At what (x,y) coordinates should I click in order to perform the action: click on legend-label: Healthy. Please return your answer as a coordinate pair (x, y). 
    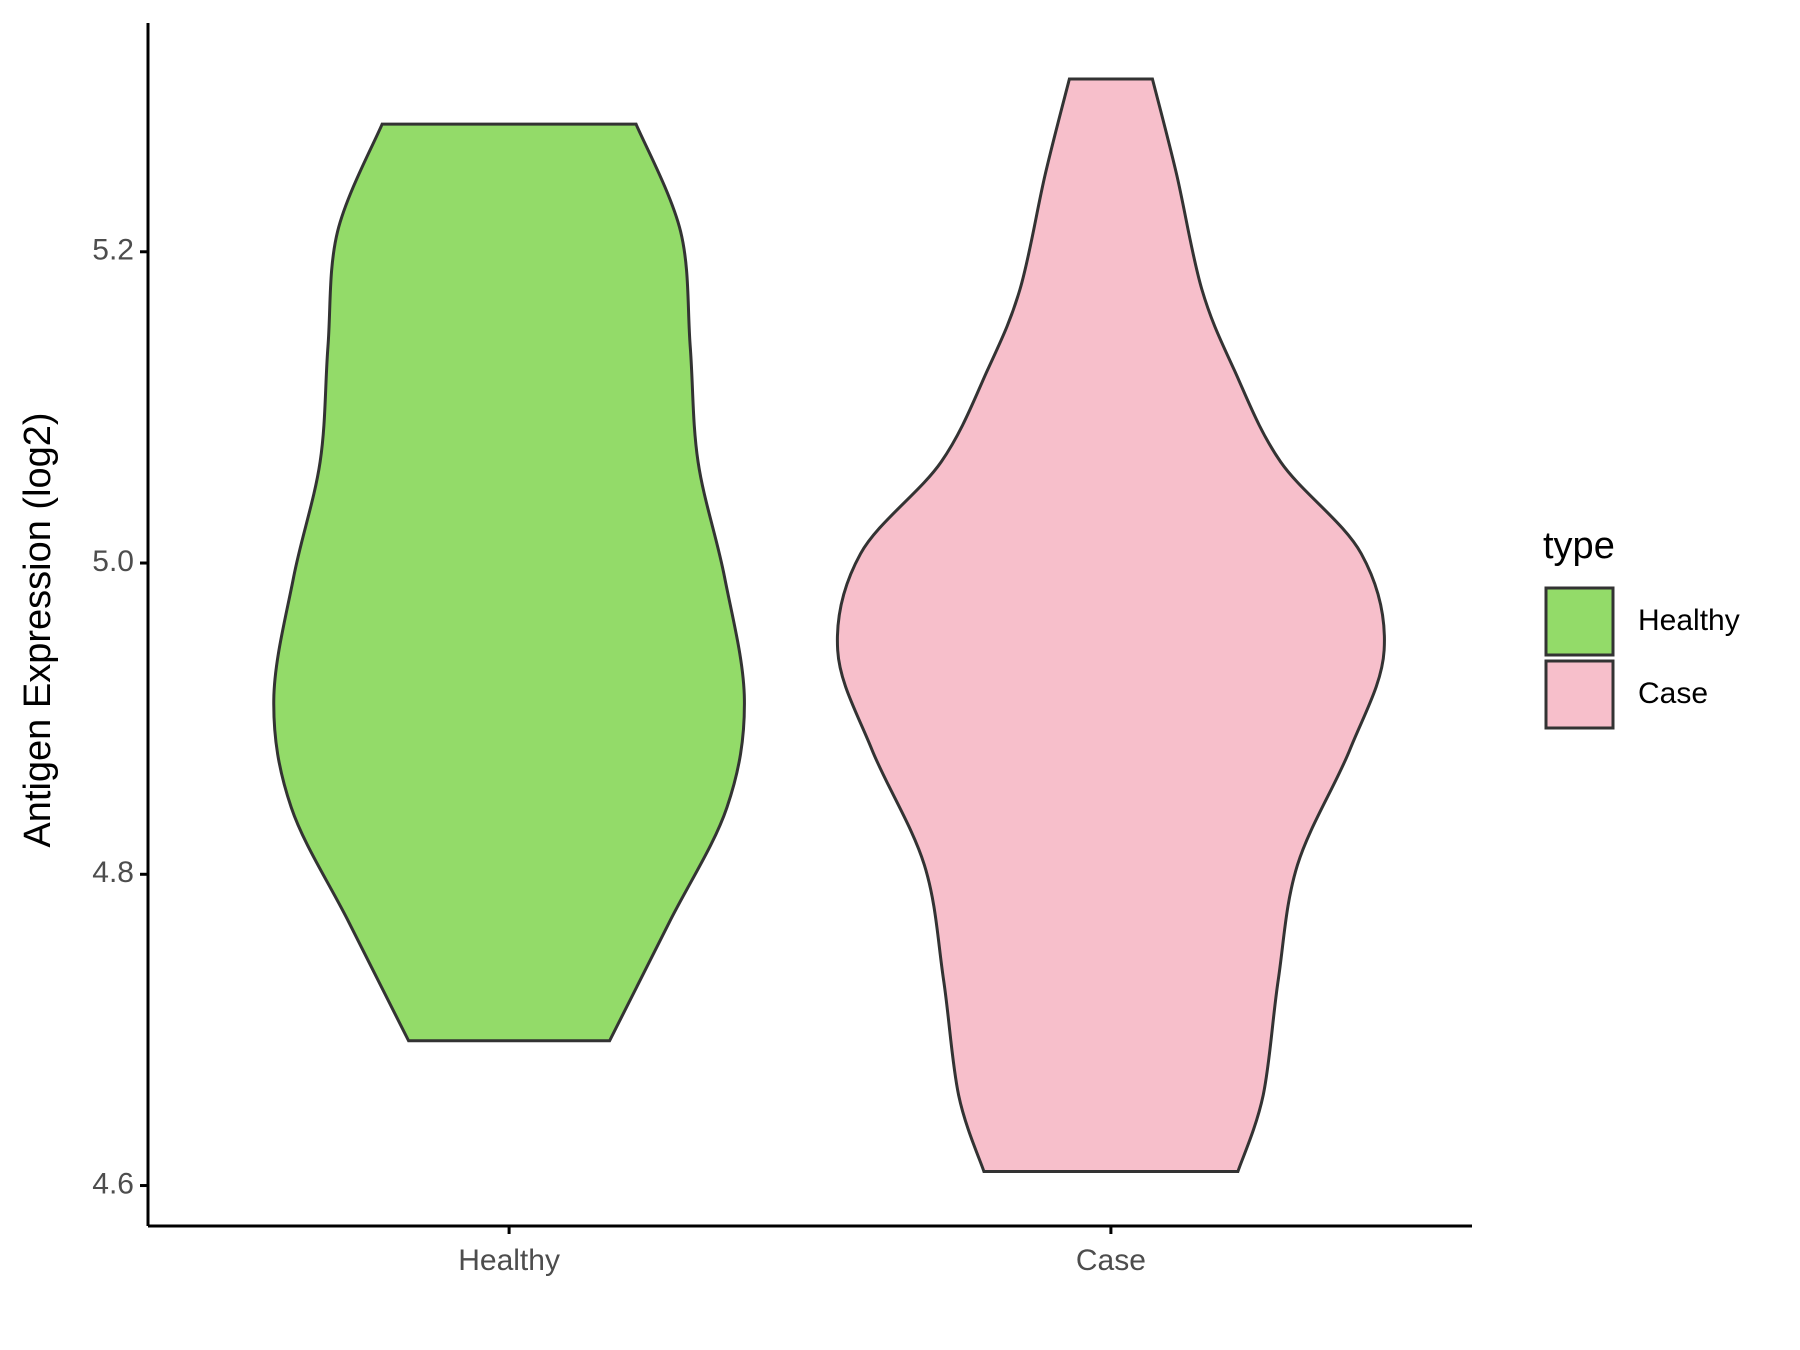
    Looking at the image, I should click on (1689, 620).